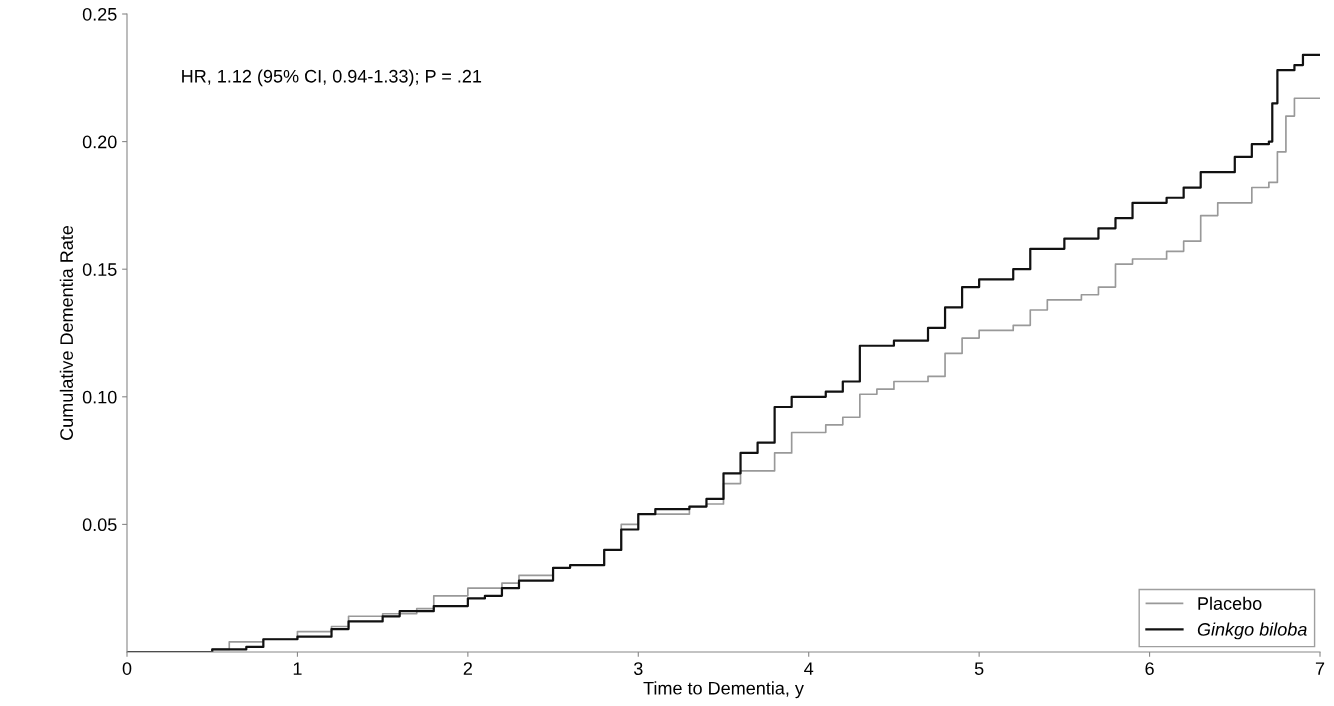 The width and height of the screenshot is (1334, 706). Describe the element at coordinates (467, 668) in the screenshot. I see `x-tick-label: 2` at that location.